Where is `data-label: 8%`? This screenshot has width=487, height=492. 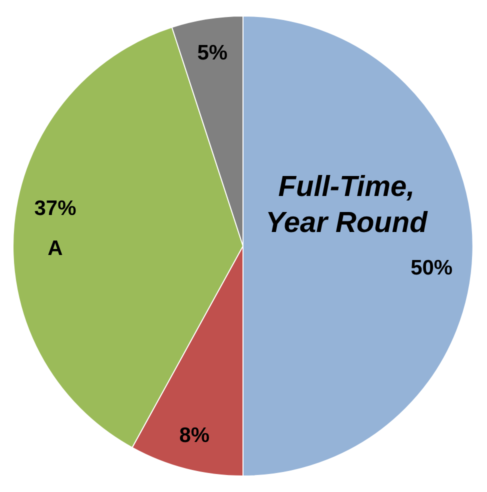
data-label: 8% is located at coordinates (194, 435).